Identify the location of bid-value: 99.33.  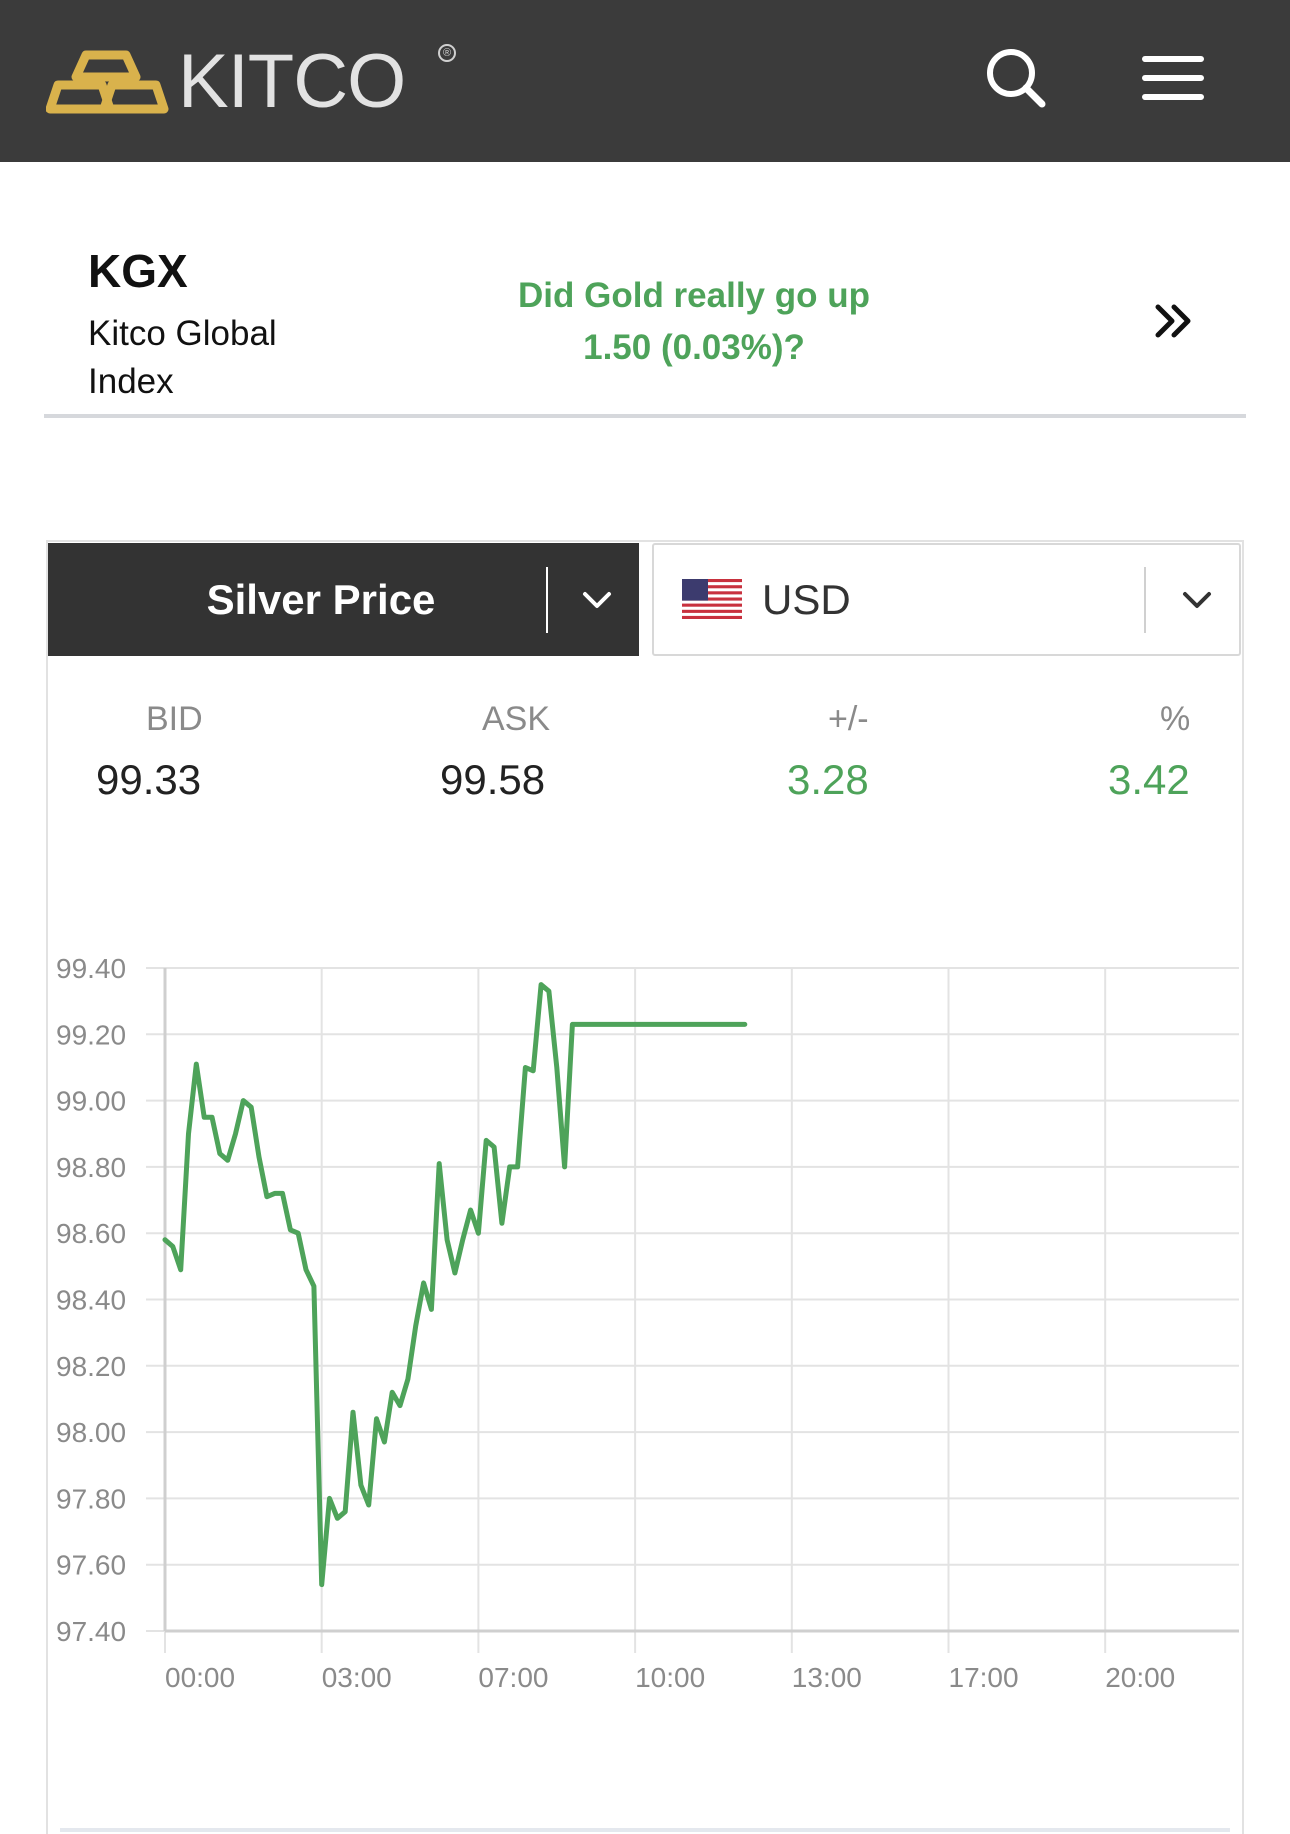
(149, 779).